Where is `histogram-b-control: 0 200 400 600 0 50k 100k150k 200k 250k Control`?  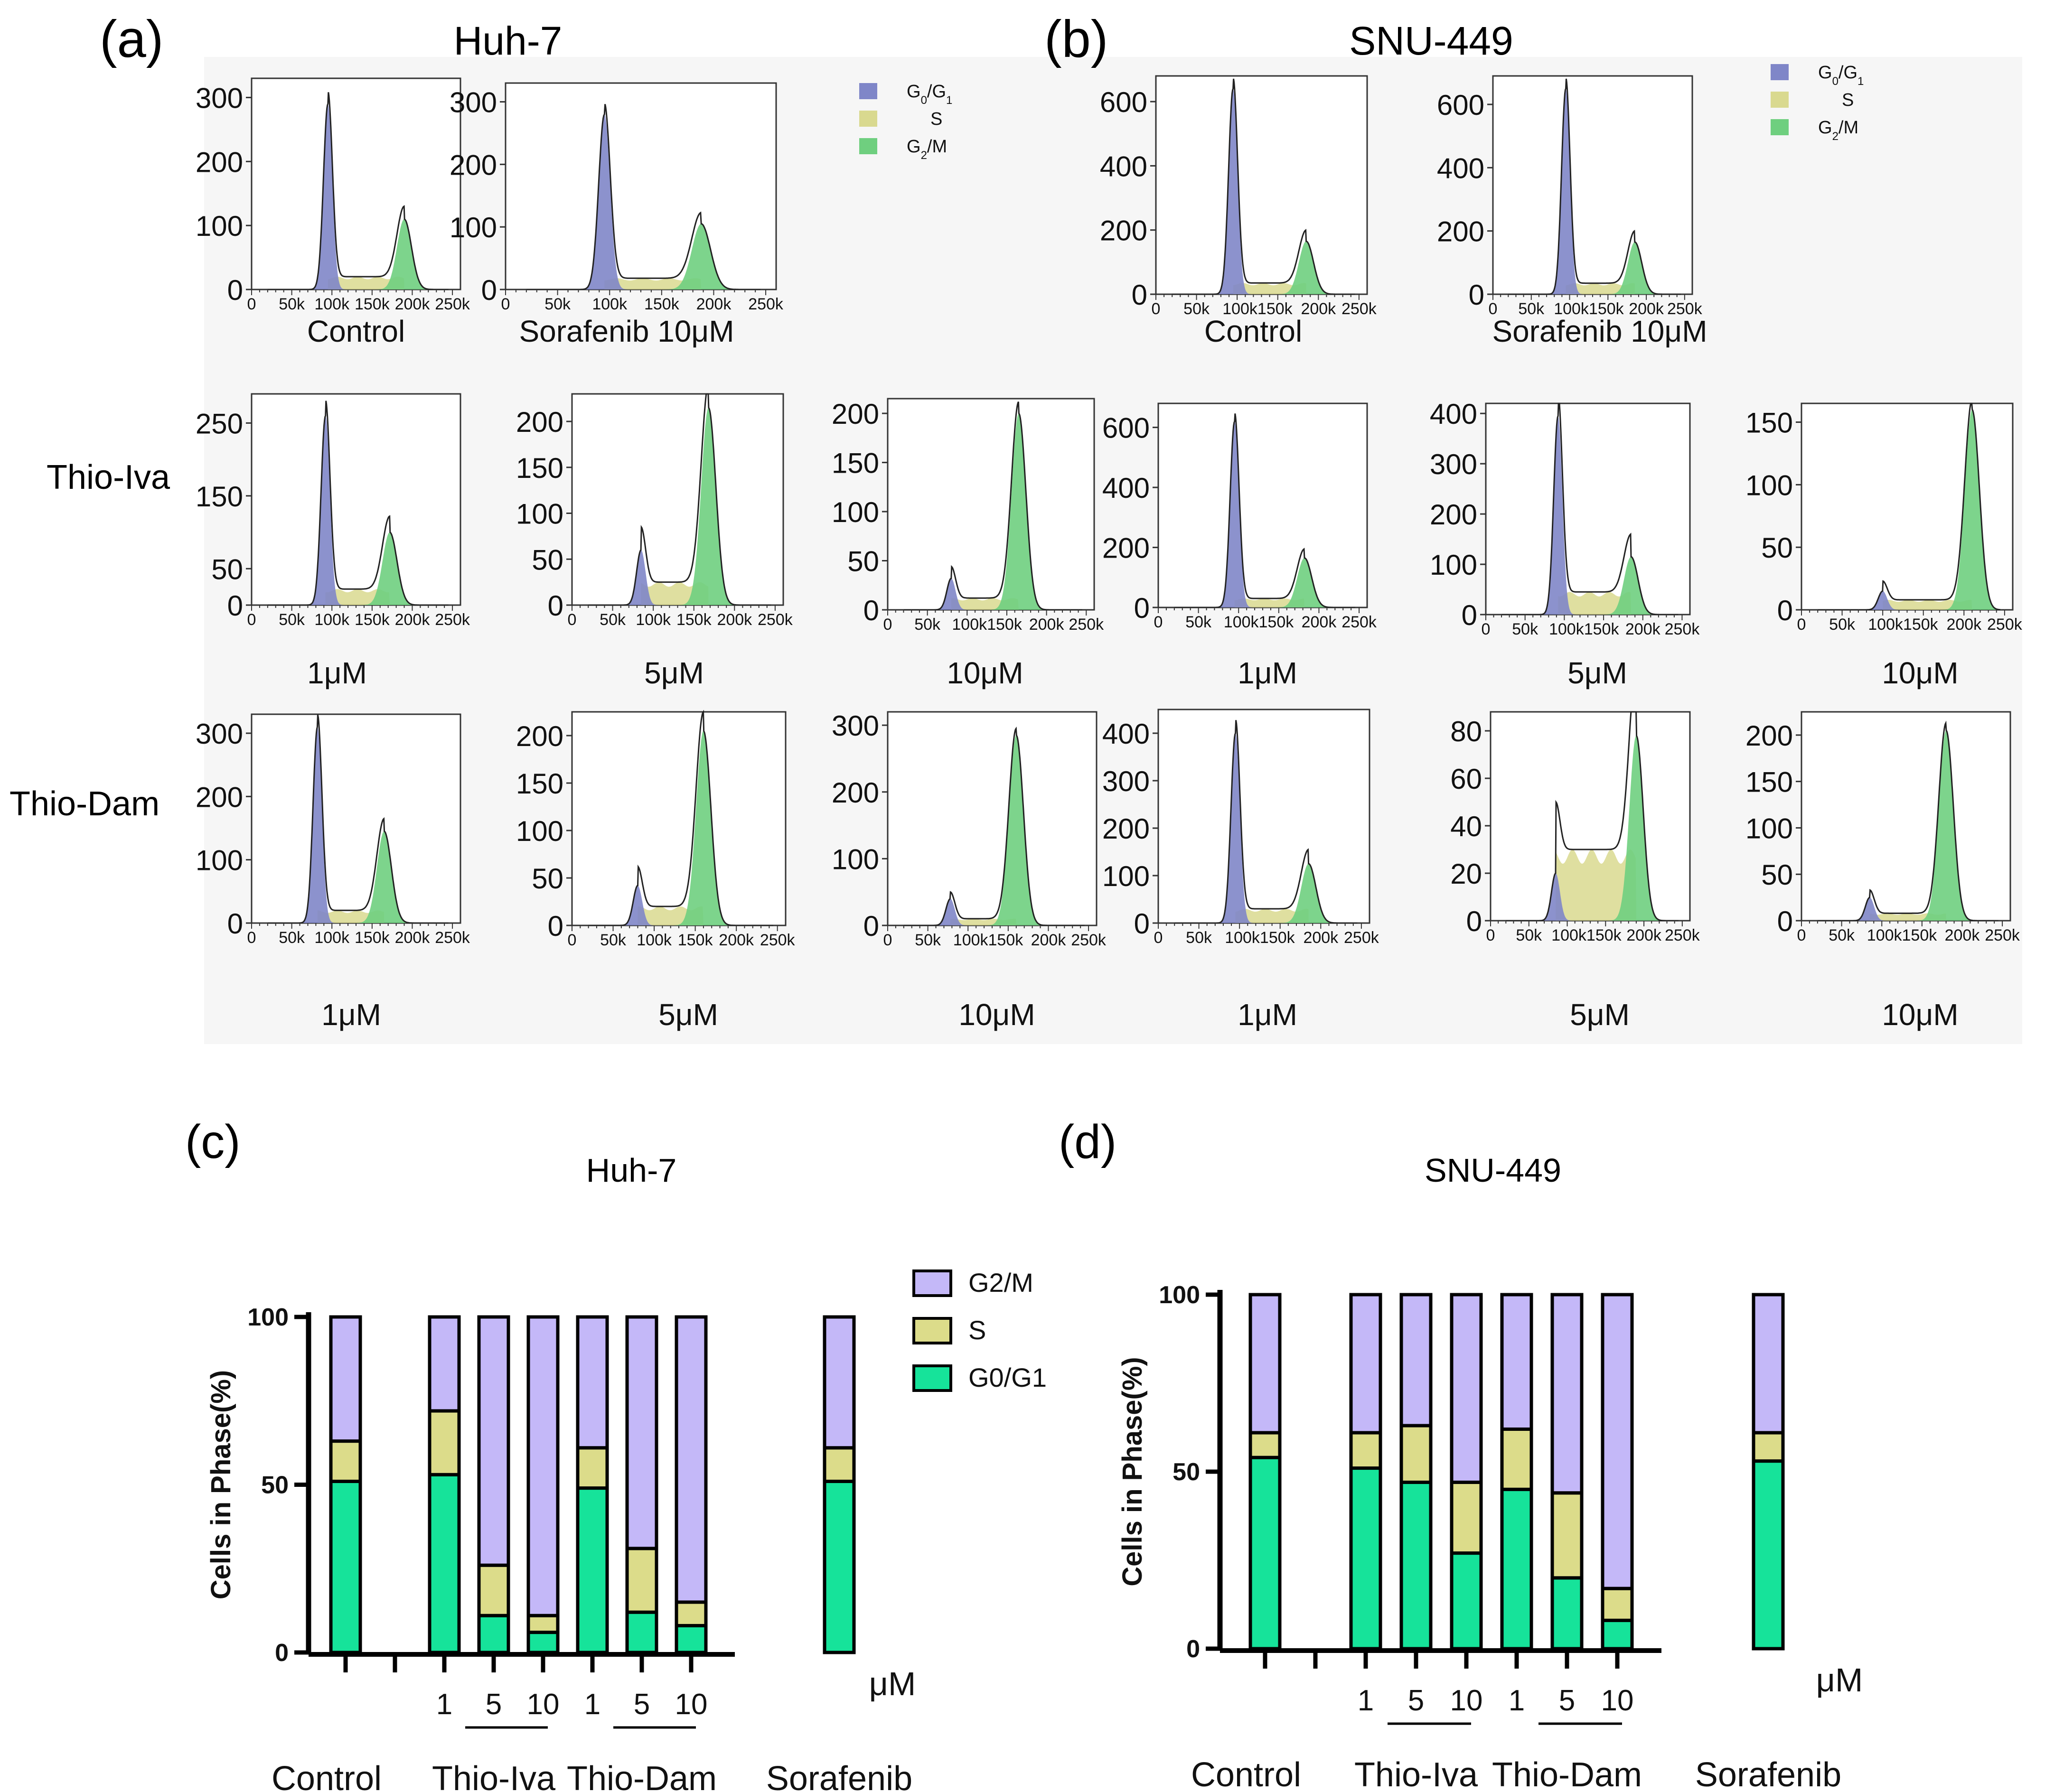
histogram-b-control: 0 200 400 600 0 50k 100k150k 200k 250k Control is located at coordinates (1238, 211).